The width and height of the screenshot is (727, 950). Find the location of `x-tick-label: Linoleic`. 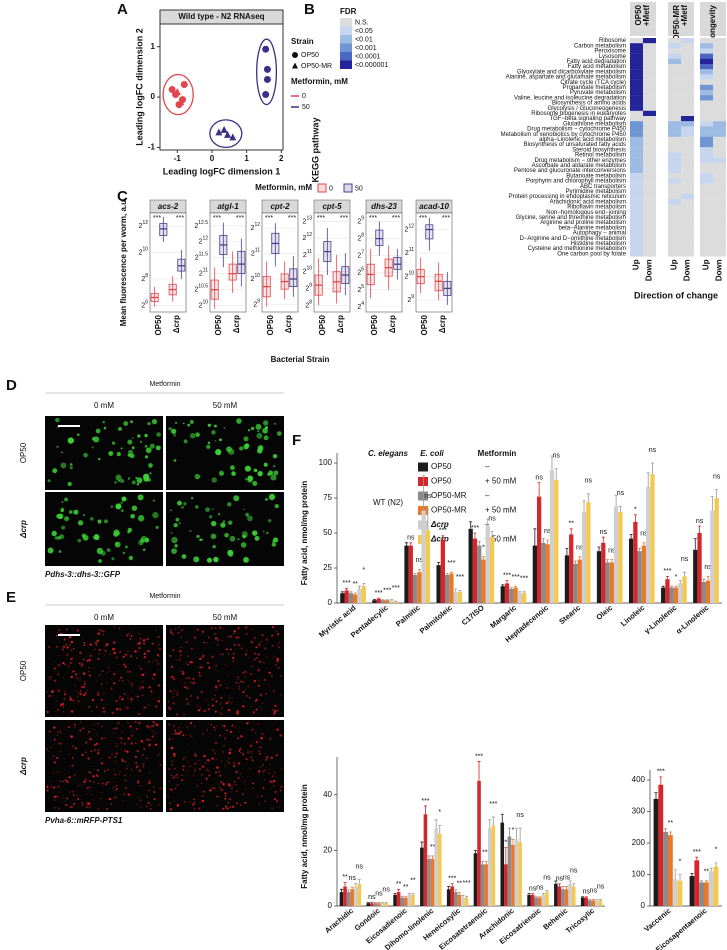

x-tick-label: Linoleic is located at coordinates (632, 615).